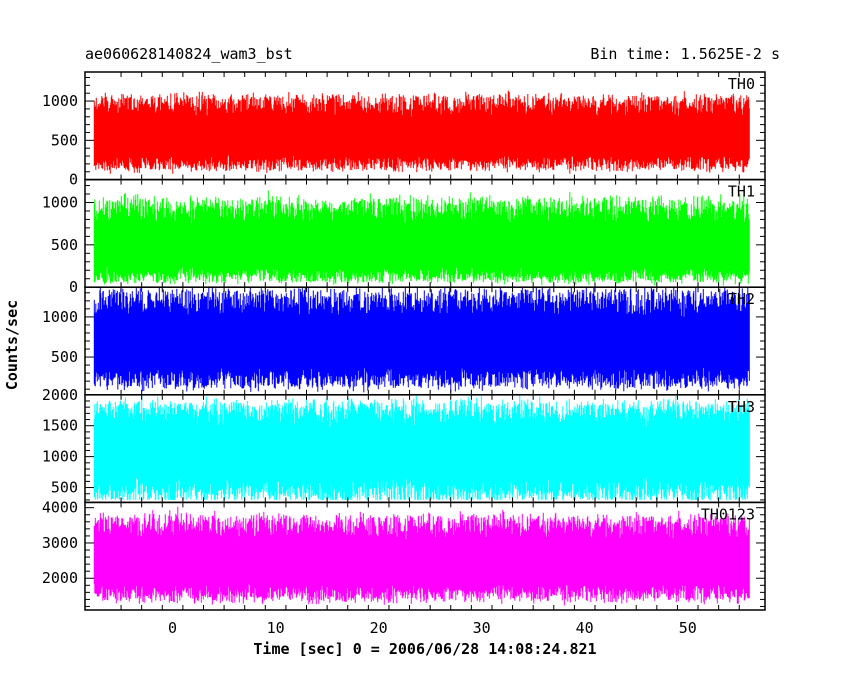 This screenshot has width=850, height=680. I want to click on x-axis: 0 10 20 30 40 50, so click(432, 628).